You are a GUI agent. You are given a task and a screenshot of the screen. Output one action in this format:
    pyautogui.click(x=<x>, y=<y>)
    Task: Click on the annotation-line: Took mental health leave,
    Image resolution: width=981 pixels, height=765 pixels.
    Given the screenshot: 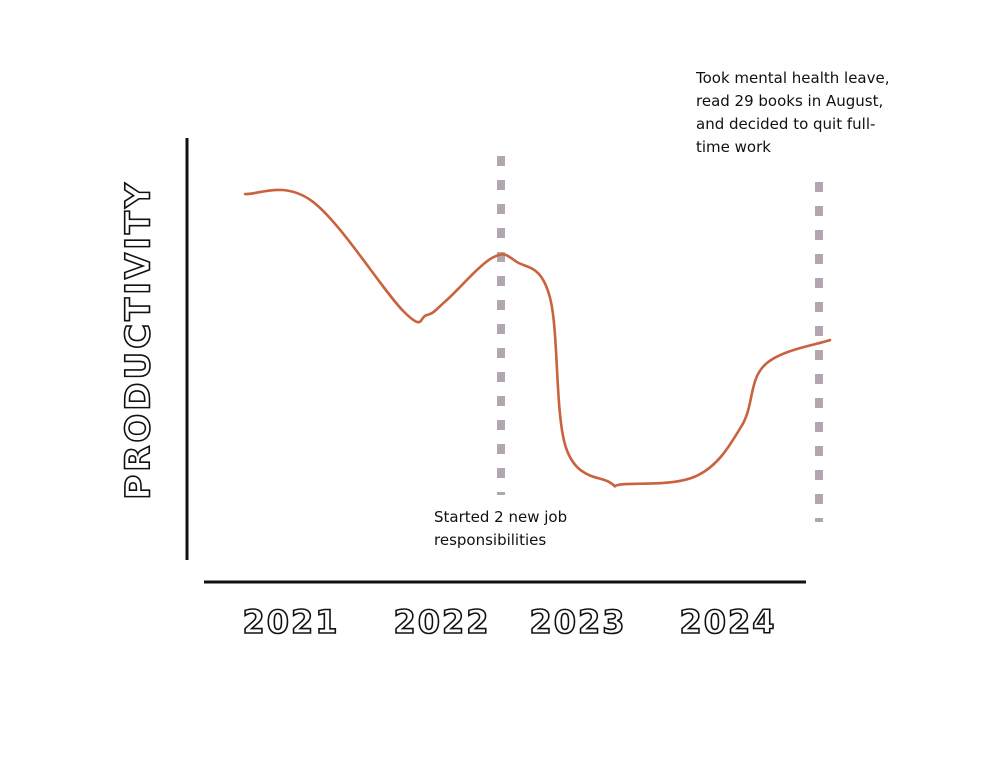 What is the action you would take?
    pyautogui.click(x=792, y=78)
    